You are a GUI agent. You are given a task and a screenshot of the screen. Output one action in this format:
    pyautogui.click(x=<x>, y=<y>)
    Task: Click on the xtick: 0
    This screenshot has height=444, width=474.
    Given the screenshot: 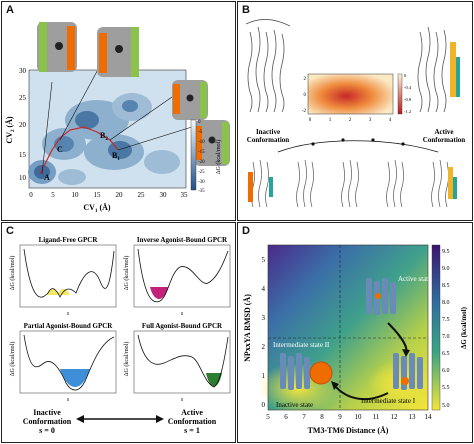 What is the action you would take?
    pyautogui.click(x=31, y=195)
    